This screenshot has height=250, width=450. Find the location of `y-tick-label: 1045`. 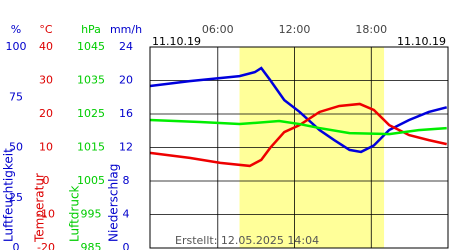

y-tick-label: 1045 is located at coordinates (91, 46).